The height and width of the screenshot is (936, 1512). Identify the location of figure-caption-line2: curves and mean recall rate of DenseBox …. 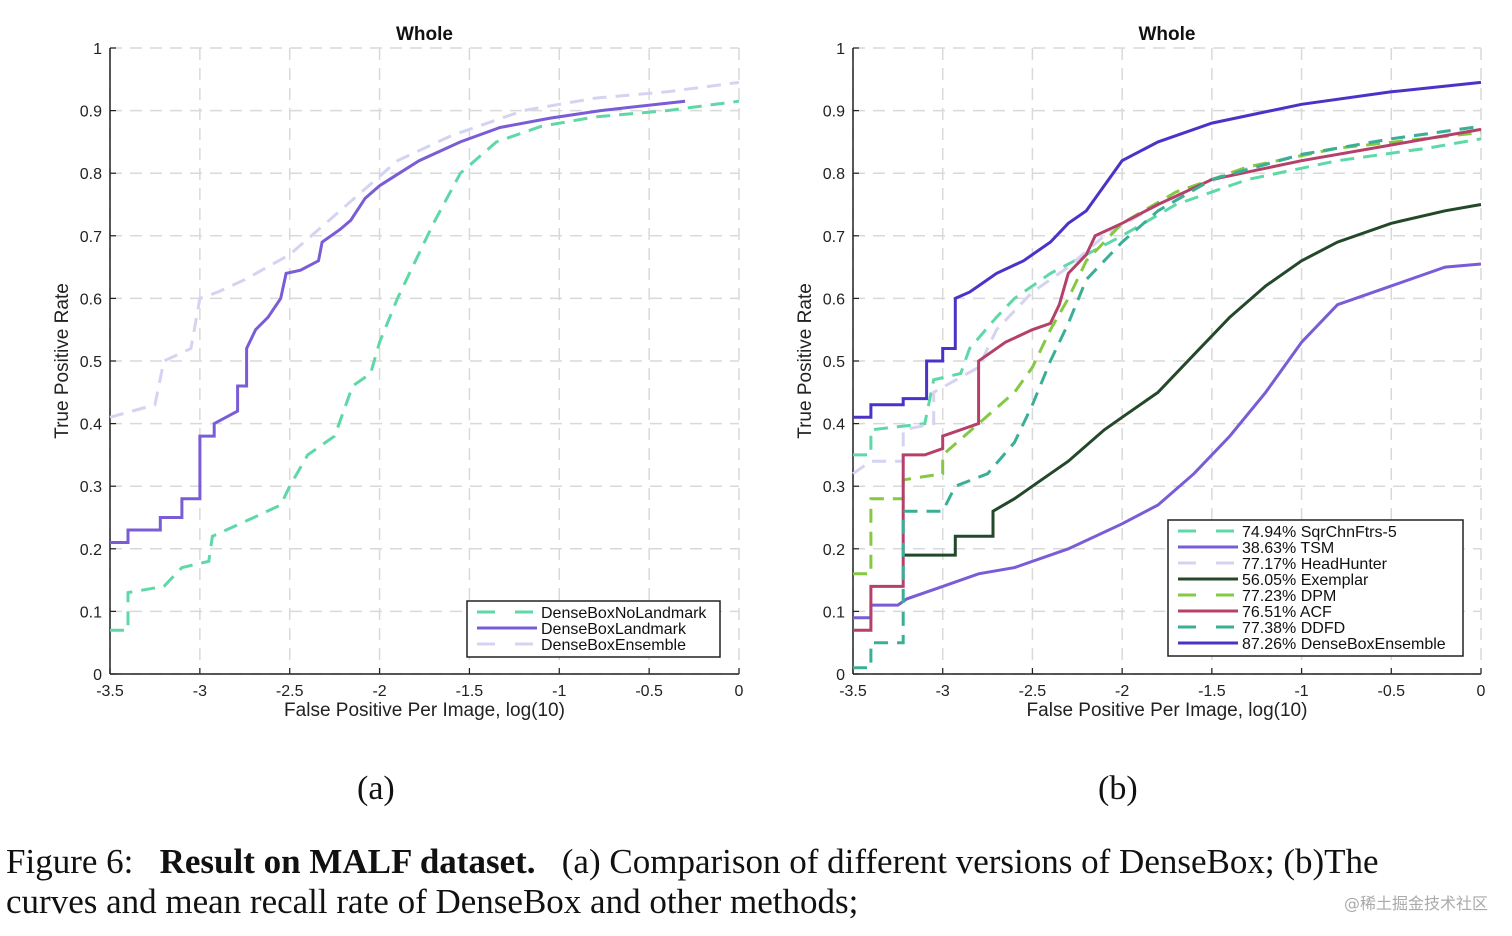
(432, 901).